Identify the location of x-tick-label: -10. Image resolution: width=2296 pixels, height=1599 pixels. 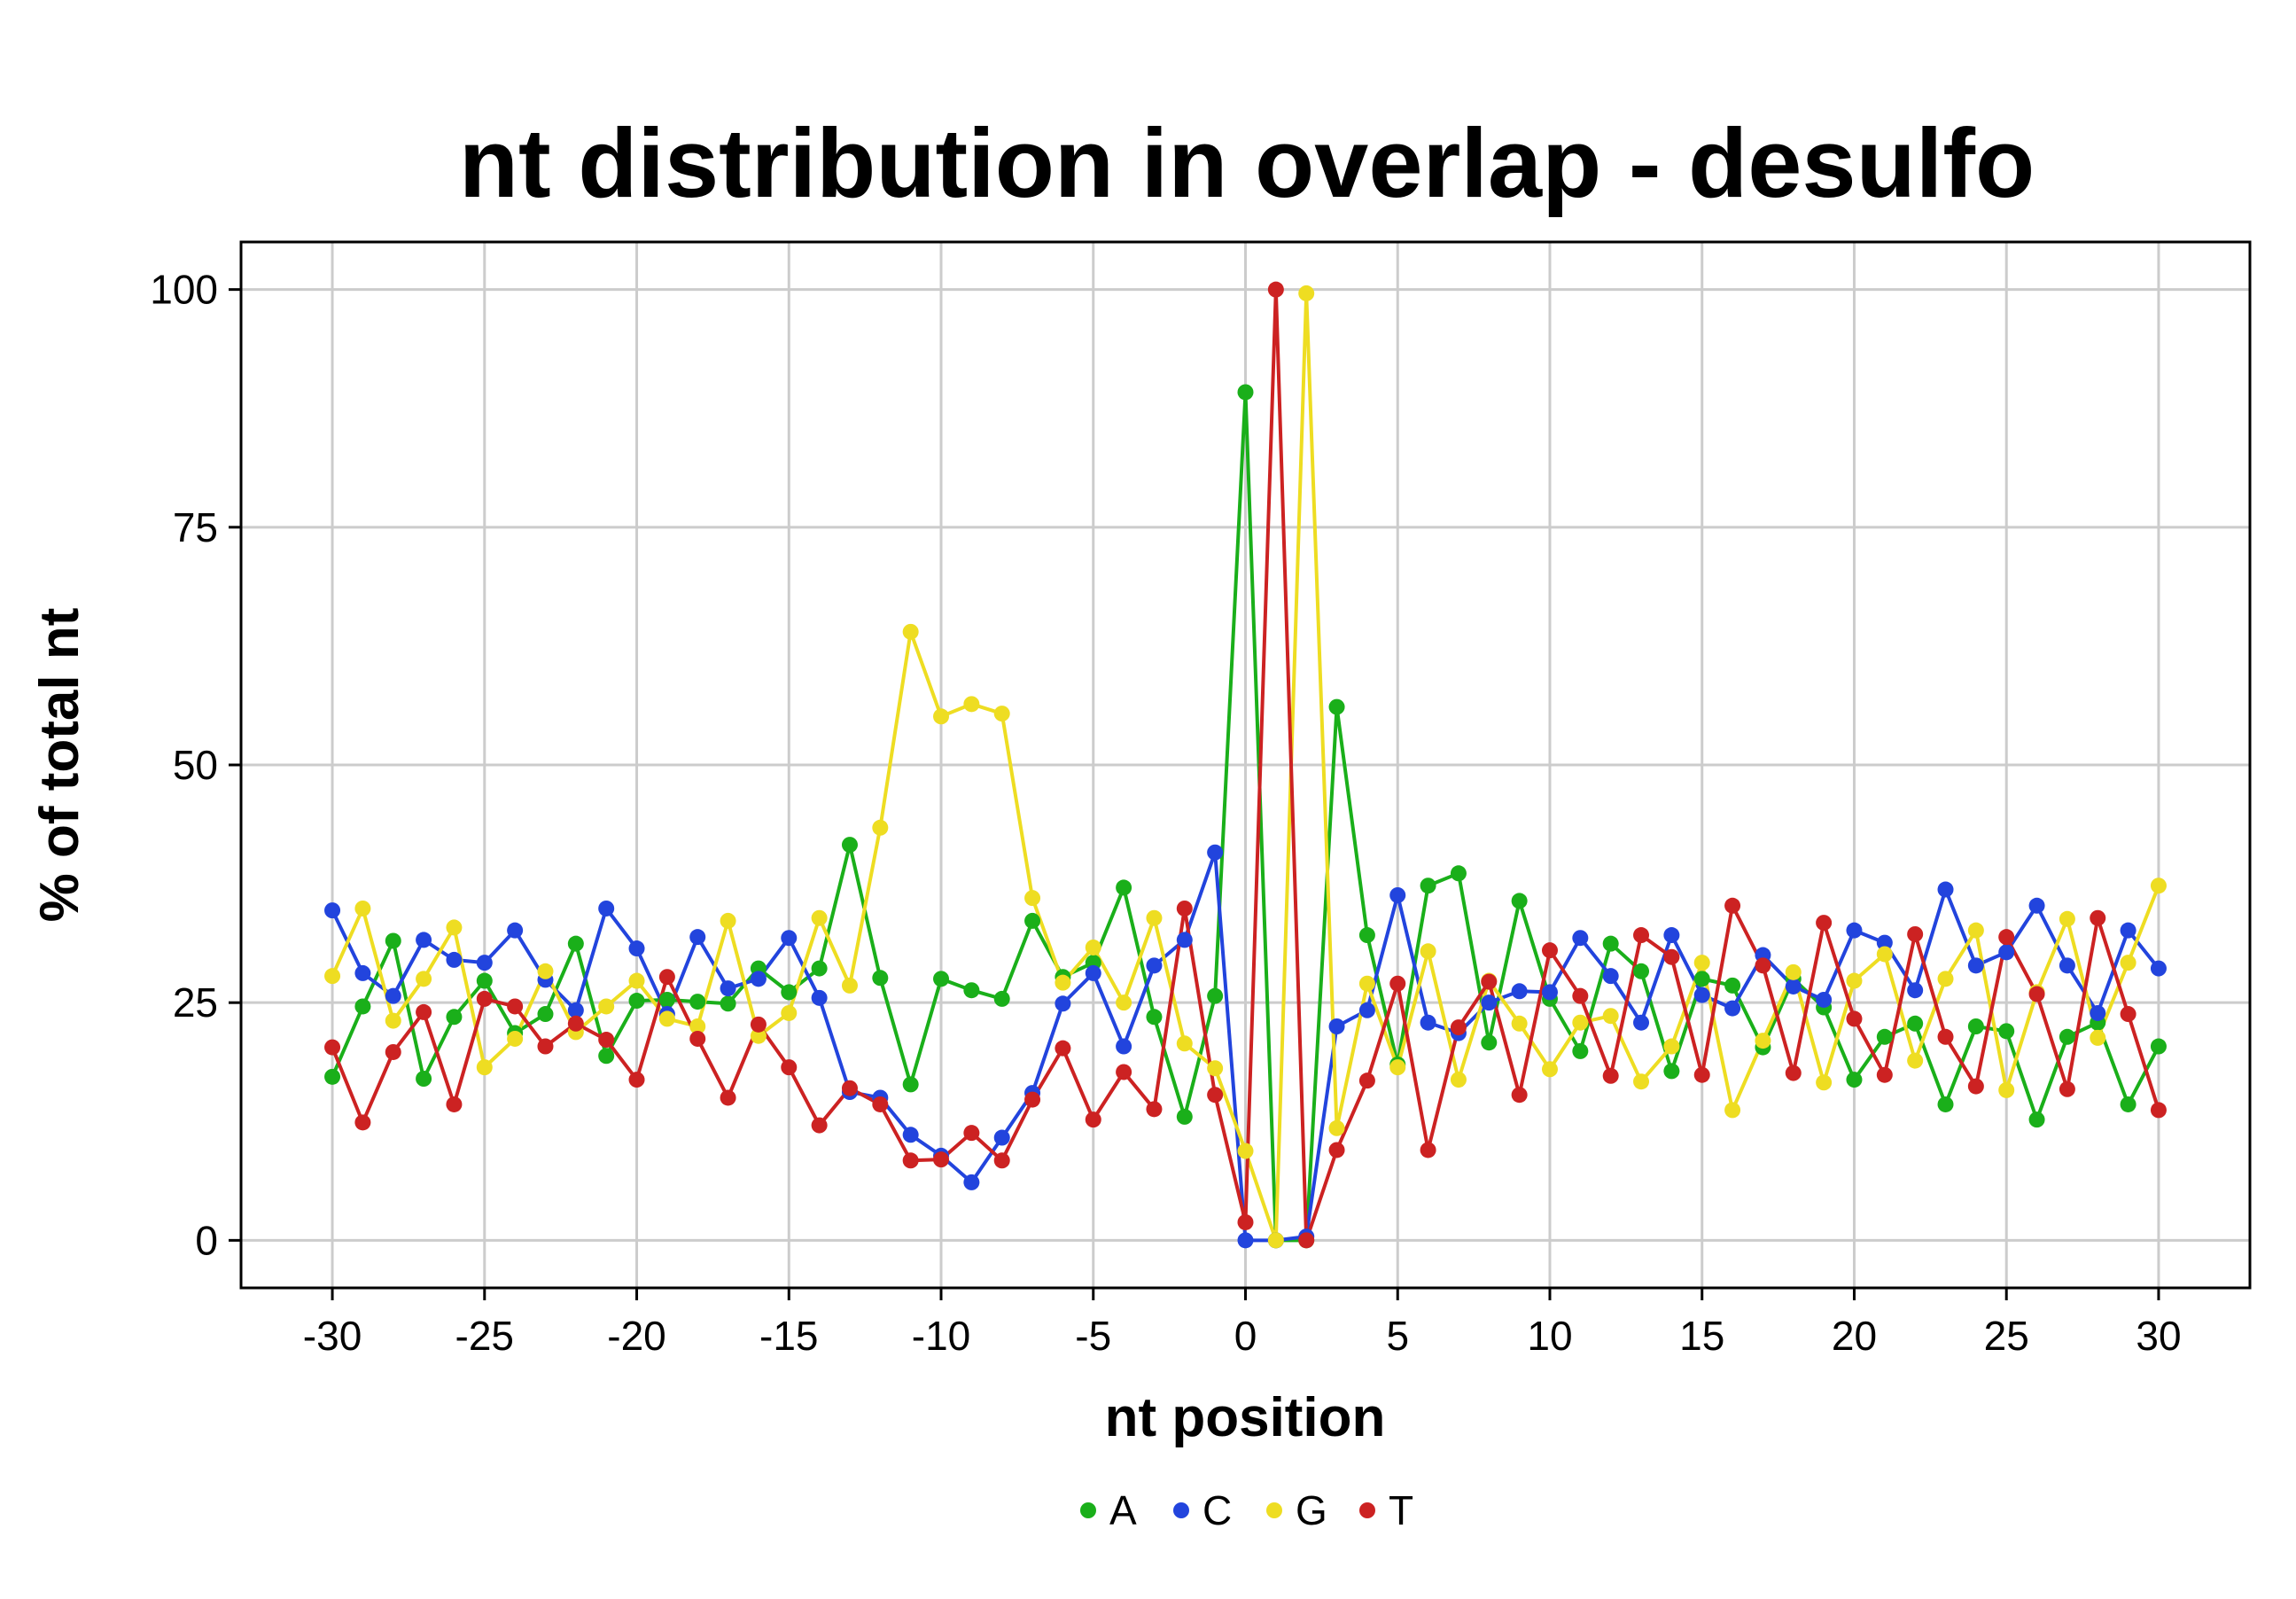
(941, 1336).